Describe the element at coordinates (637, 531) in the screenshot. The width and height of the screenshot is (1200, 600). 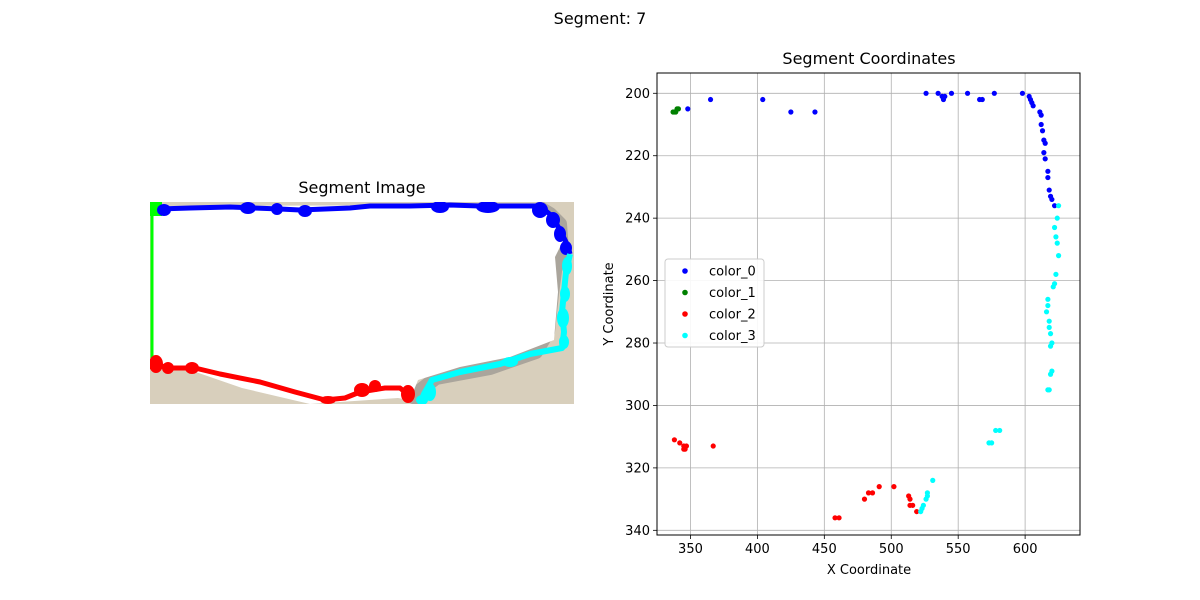
I see `y-tick-label: 340` at that location.